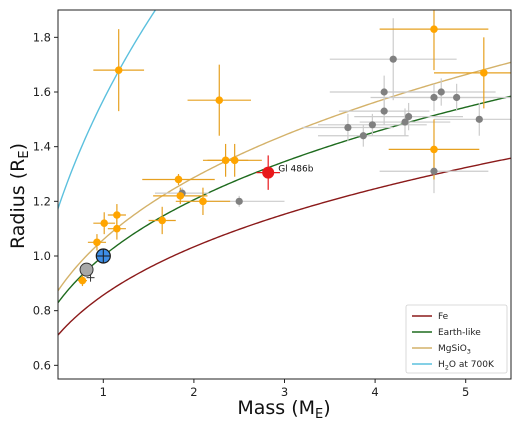 The image size is (525, 426). Describe the element at coordinates (465, 392) in the screenshot. I see `x-tick-label-4: 5` at that location.